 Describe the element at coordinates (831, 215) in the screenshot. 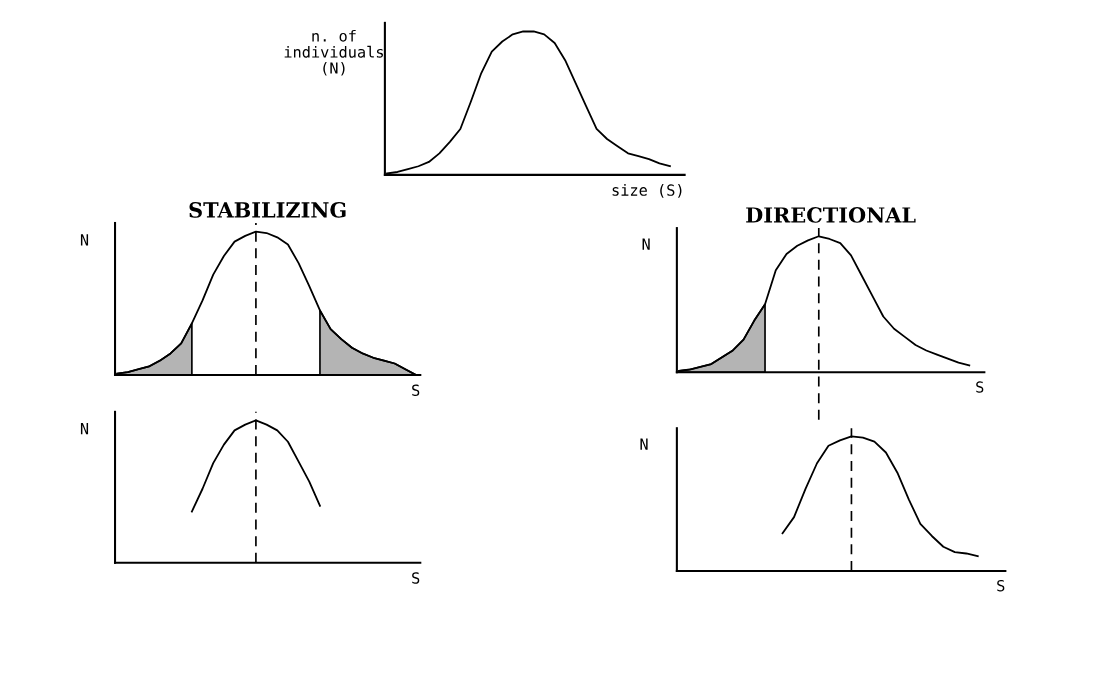

I see `chart-title: DIRECTIONAL` at that location.